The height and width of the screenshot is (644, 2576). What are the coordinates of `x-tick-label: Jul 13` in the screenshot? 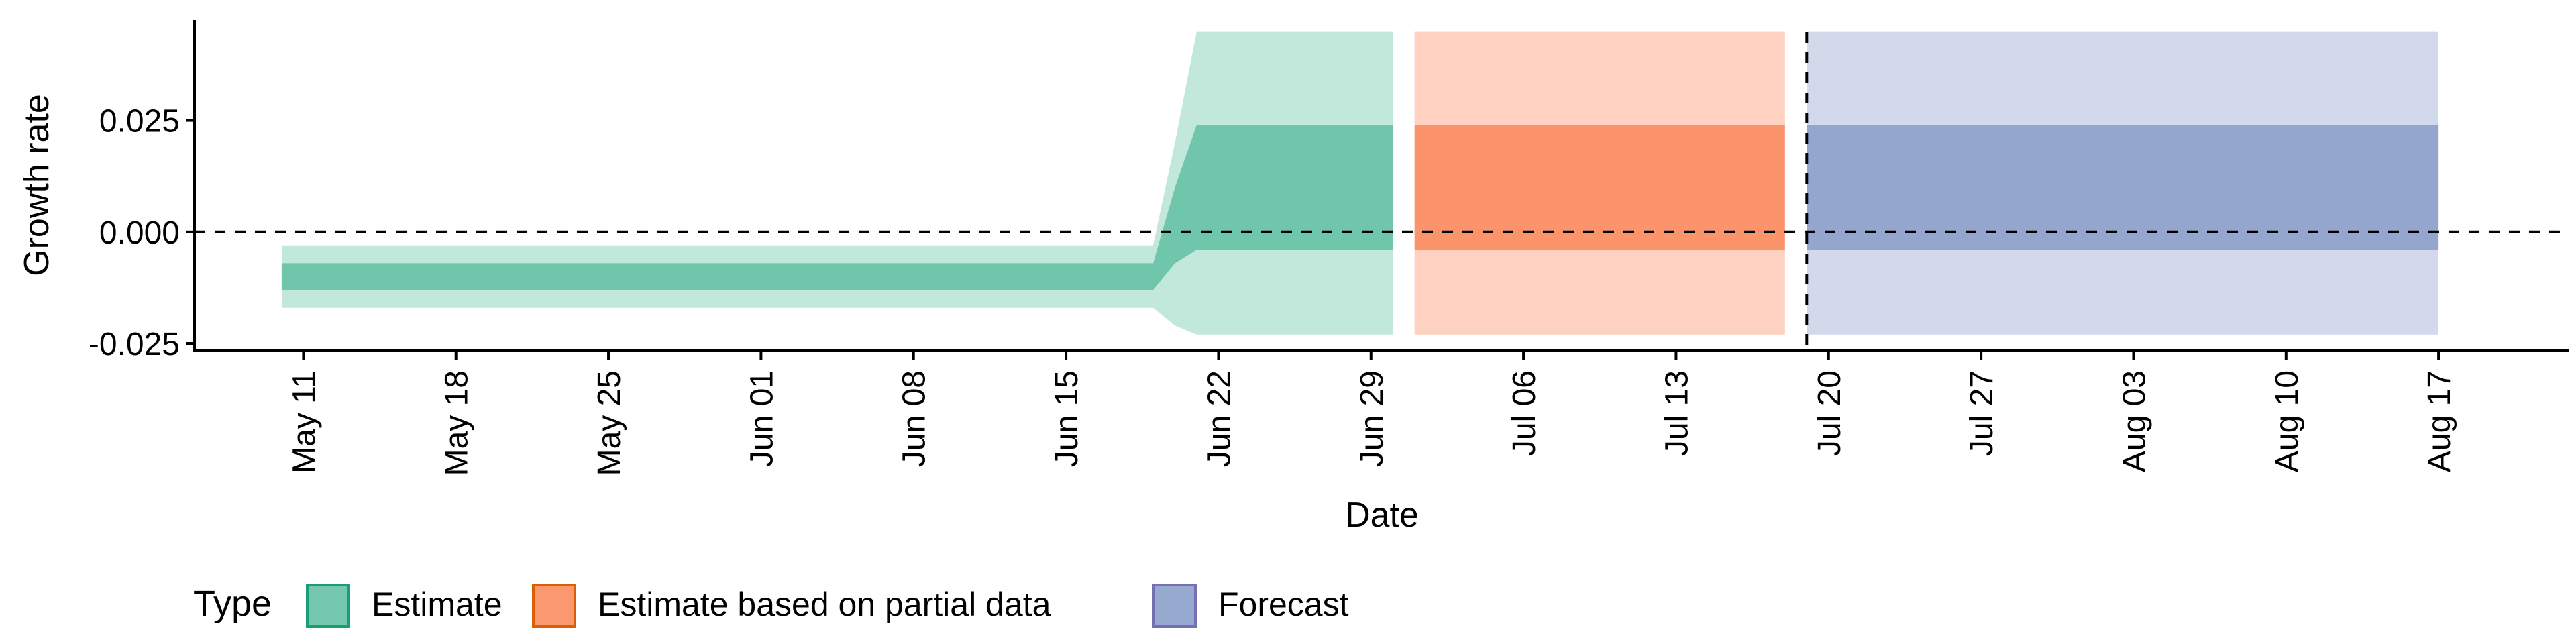 It's located at (1677, 413).